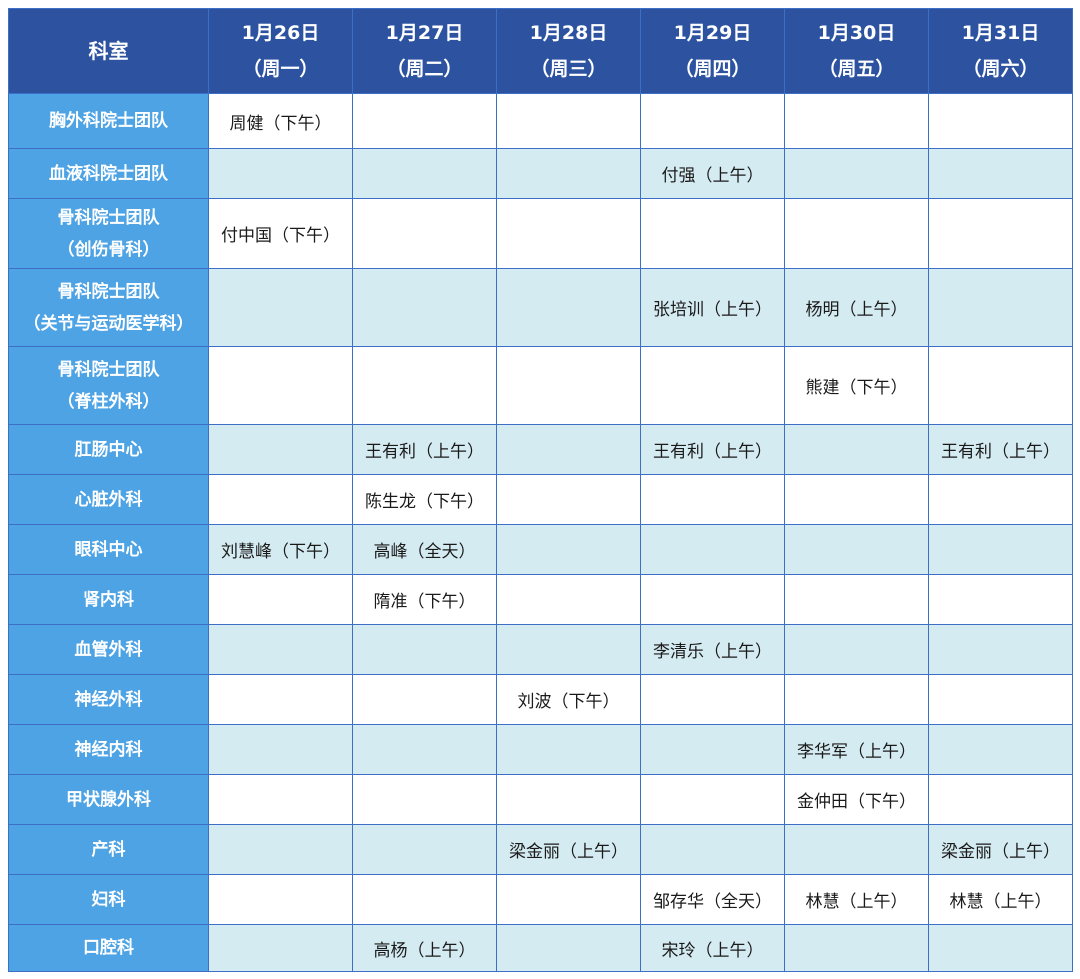 This screenshot has height=979, width=1080. I want to click on day-weekday: （周三）, so click(568, 69).